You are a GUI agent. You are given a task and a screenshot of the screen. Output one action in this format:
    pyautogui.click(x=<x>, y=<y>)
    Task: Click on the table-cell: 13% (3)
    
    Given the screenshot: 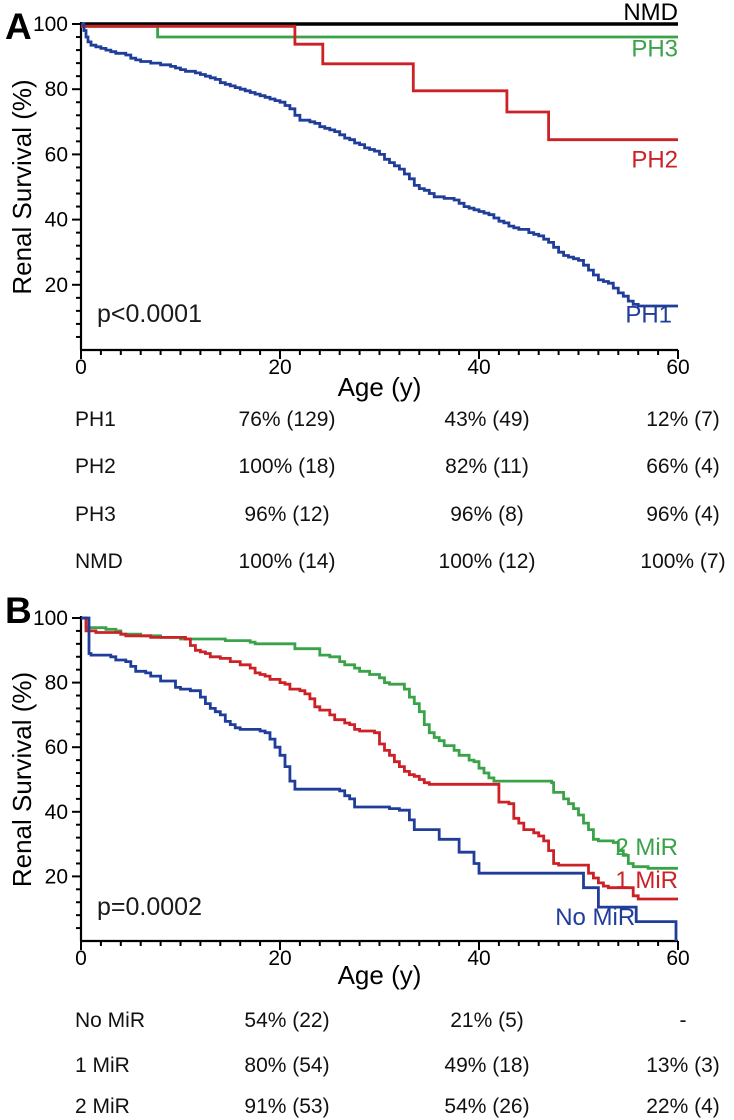 What is the action you would take?
    pyautogui.click(x=683, y=1065)
    